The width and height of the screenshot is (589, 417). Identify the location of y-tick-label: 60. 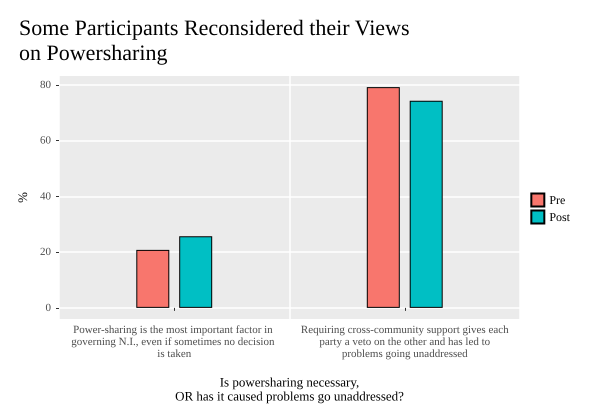
(46, 140).